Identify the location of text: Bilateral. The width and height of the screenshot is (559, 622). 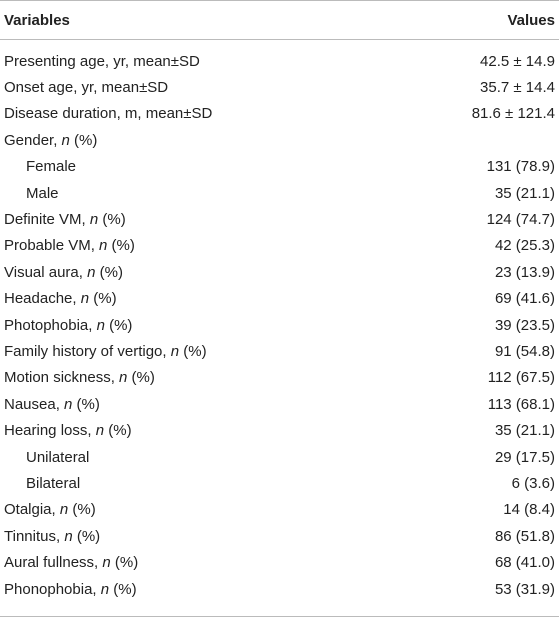
(53, 483).